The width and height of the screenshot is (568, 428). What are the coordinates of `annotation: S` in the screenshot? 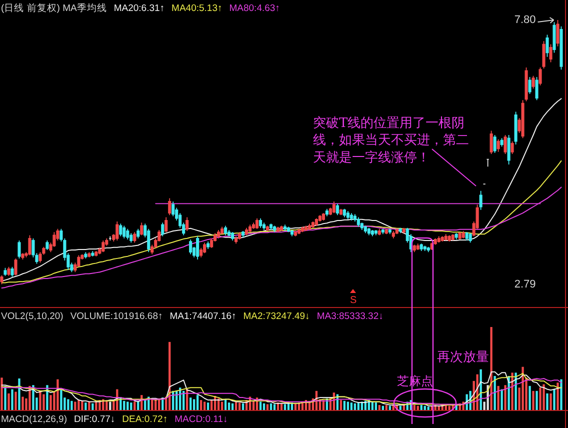 It's located at (353, 300).